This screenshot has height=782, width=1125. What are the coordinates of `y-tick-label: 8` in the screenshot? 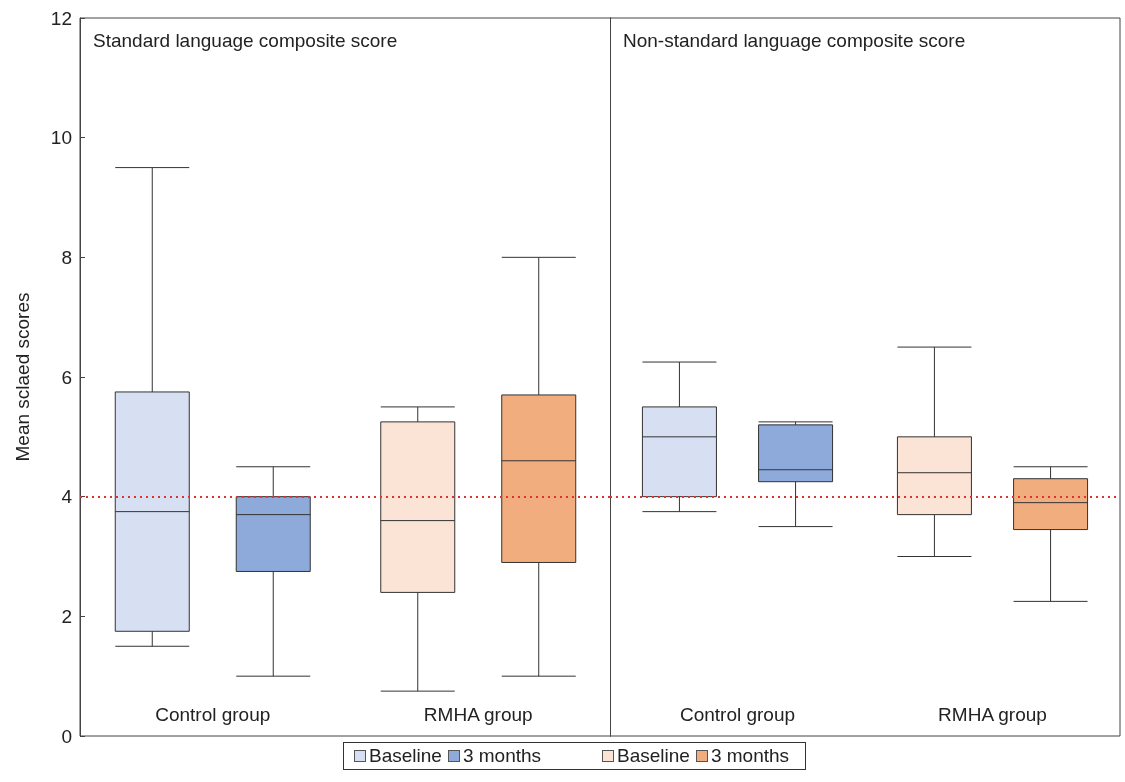 It's located at (66, 257).